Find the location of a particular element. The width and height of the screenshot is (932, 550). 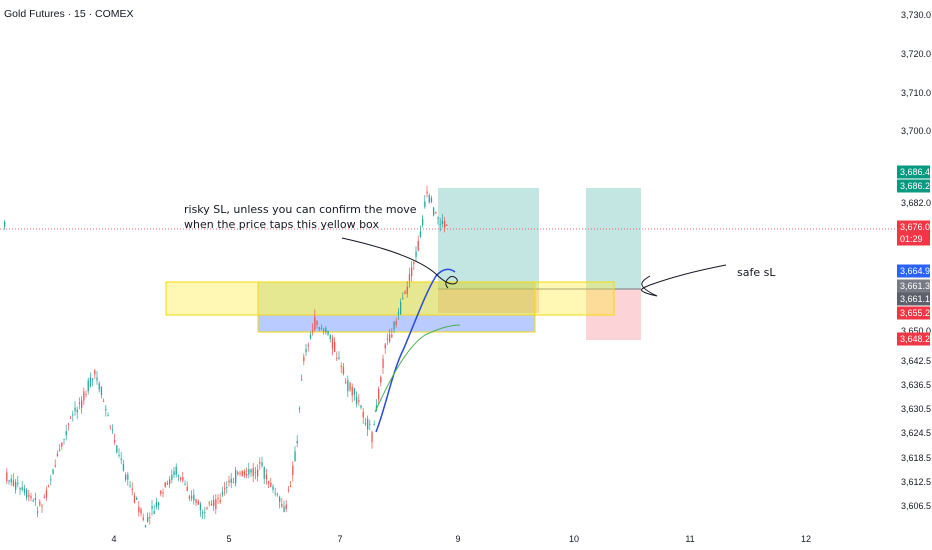

price-tag-label: 3,686.4 is located at coordinates (915, 172).